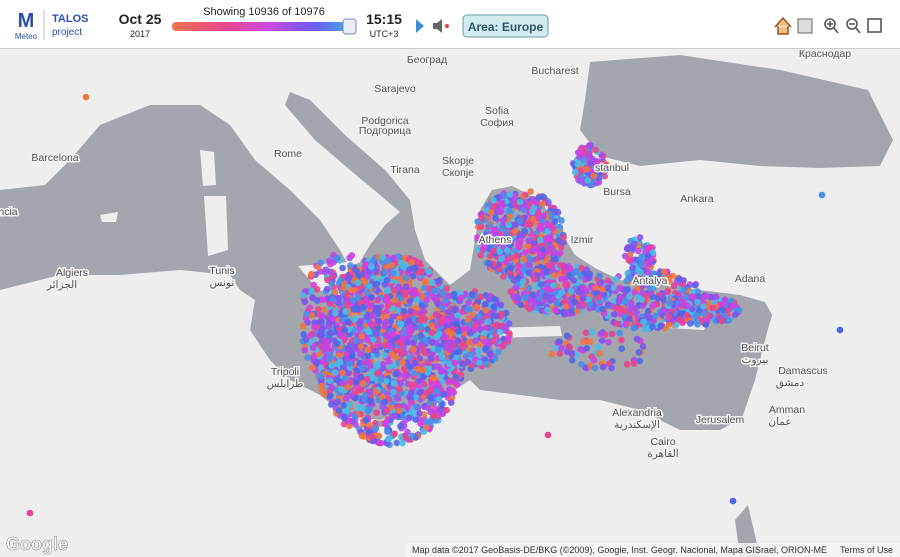 The width and height of the screenshot is (900, 557). Describe the element at coordinates (261, 26) in the screenshot. I see `time-slider` at that location.